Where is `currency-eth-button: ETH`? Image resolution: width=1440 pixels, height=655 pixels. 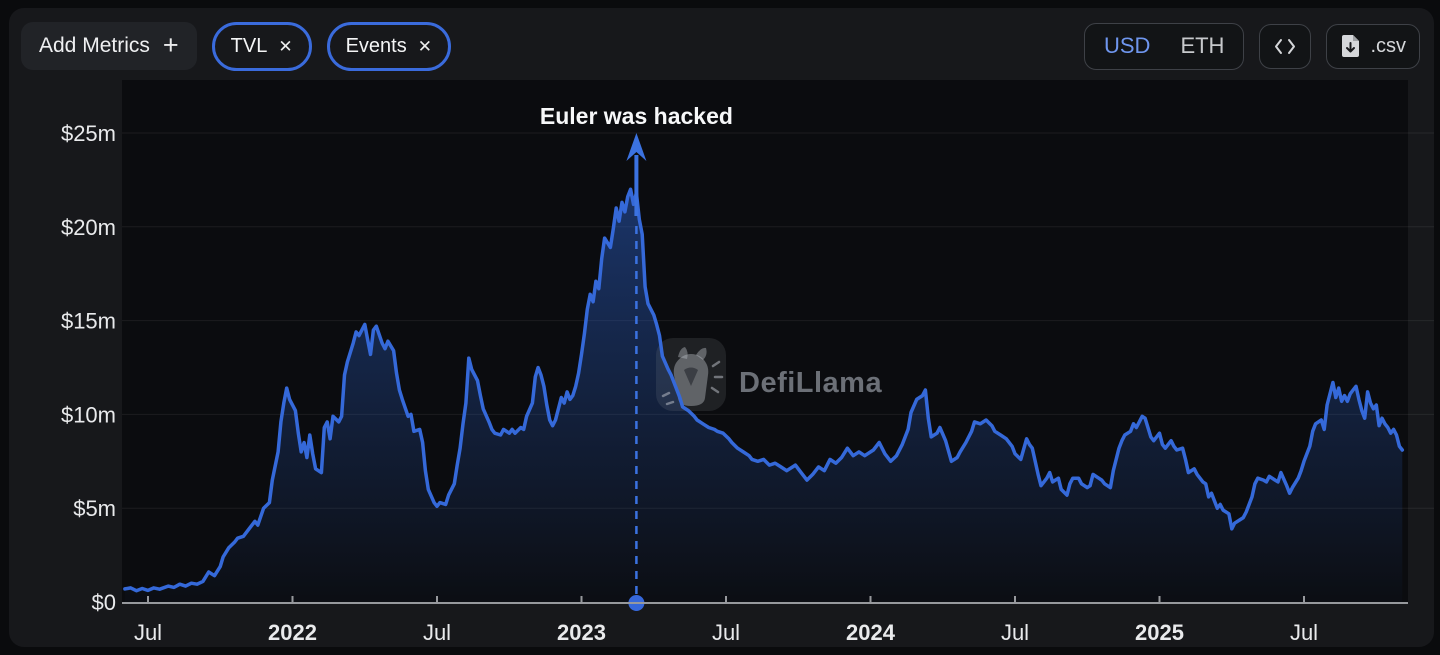
currency-eth-button: ETH is located at coordinates (1202, 46).